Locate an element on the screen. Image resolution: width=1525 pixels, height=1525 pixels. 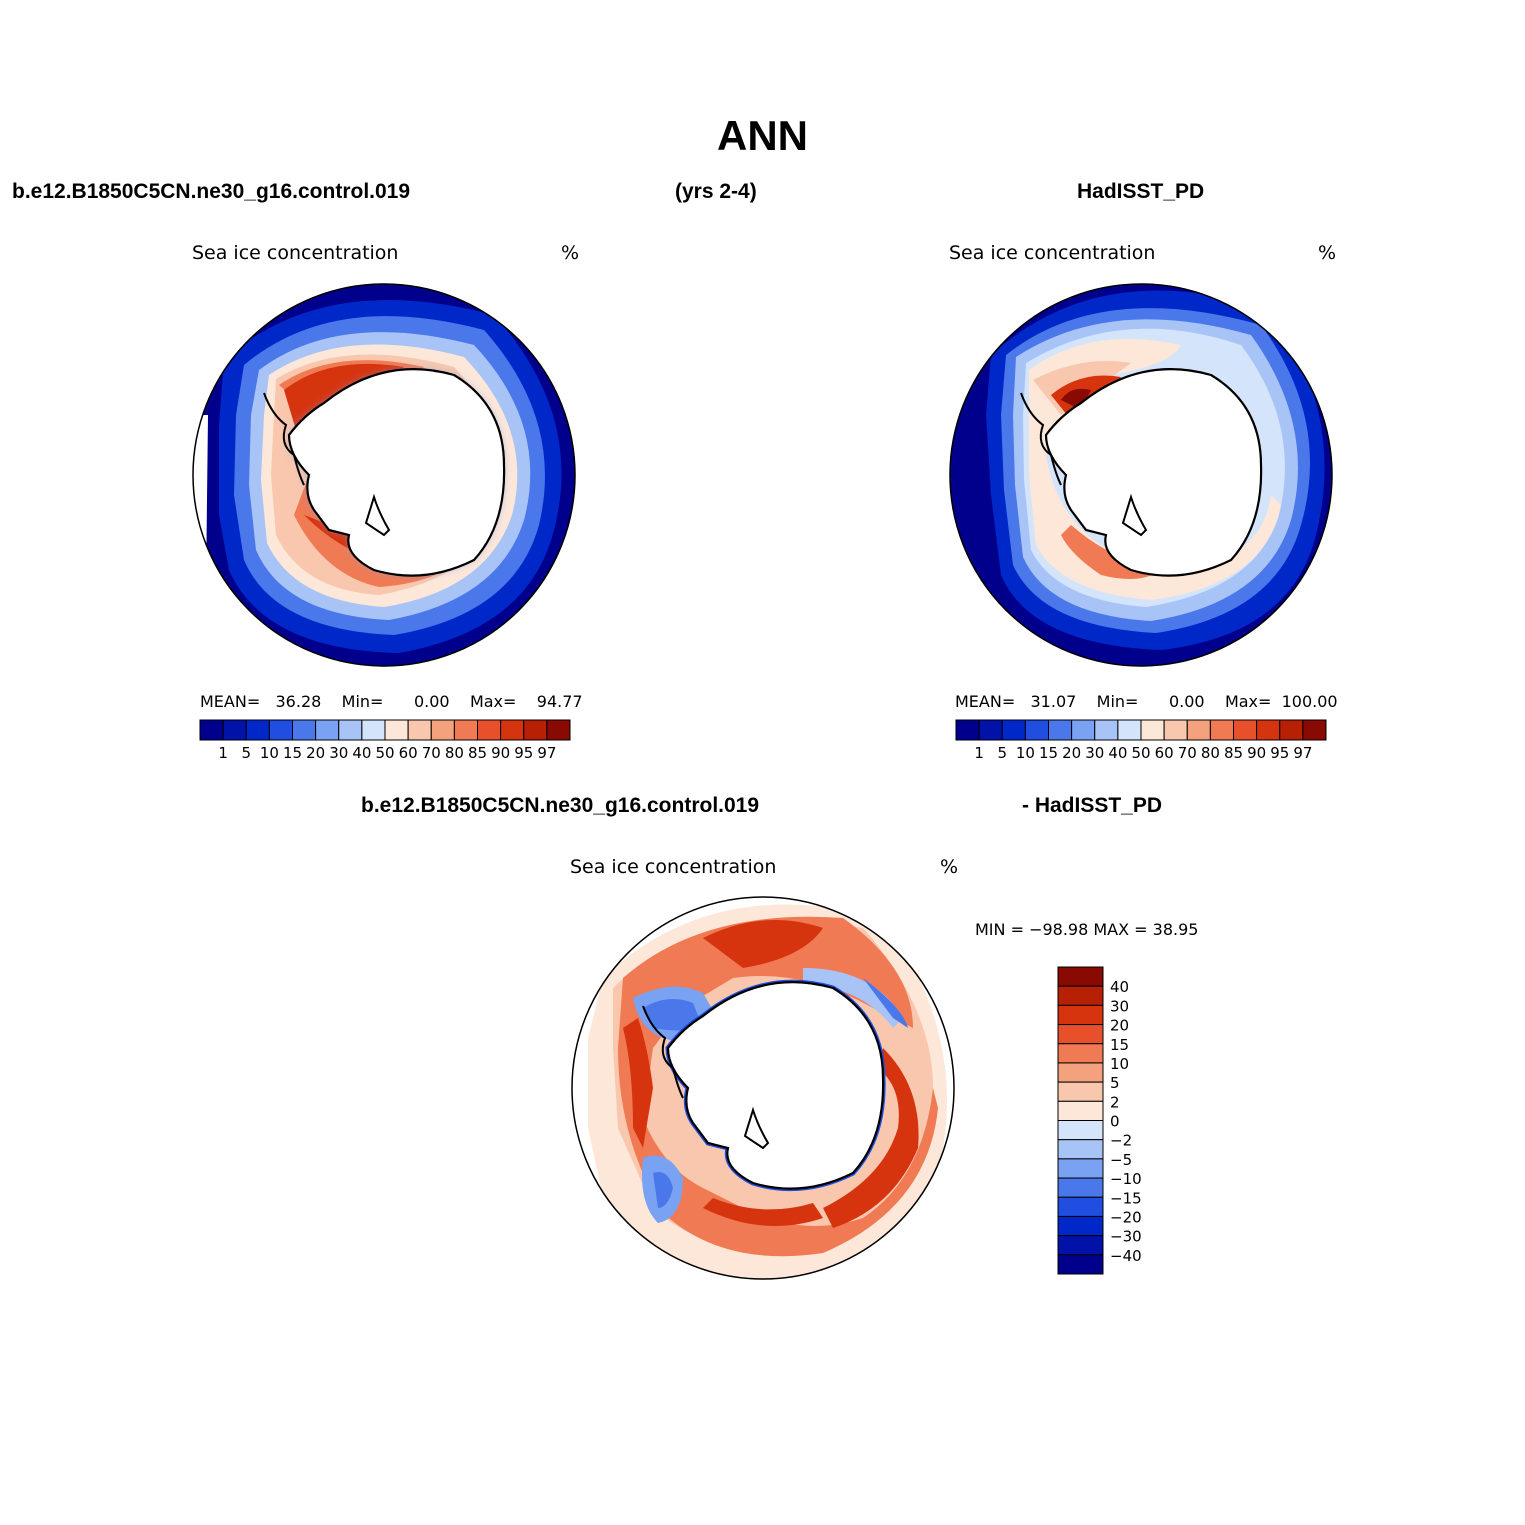
obs-panel-units: % is located at coordinates (1327, 253).